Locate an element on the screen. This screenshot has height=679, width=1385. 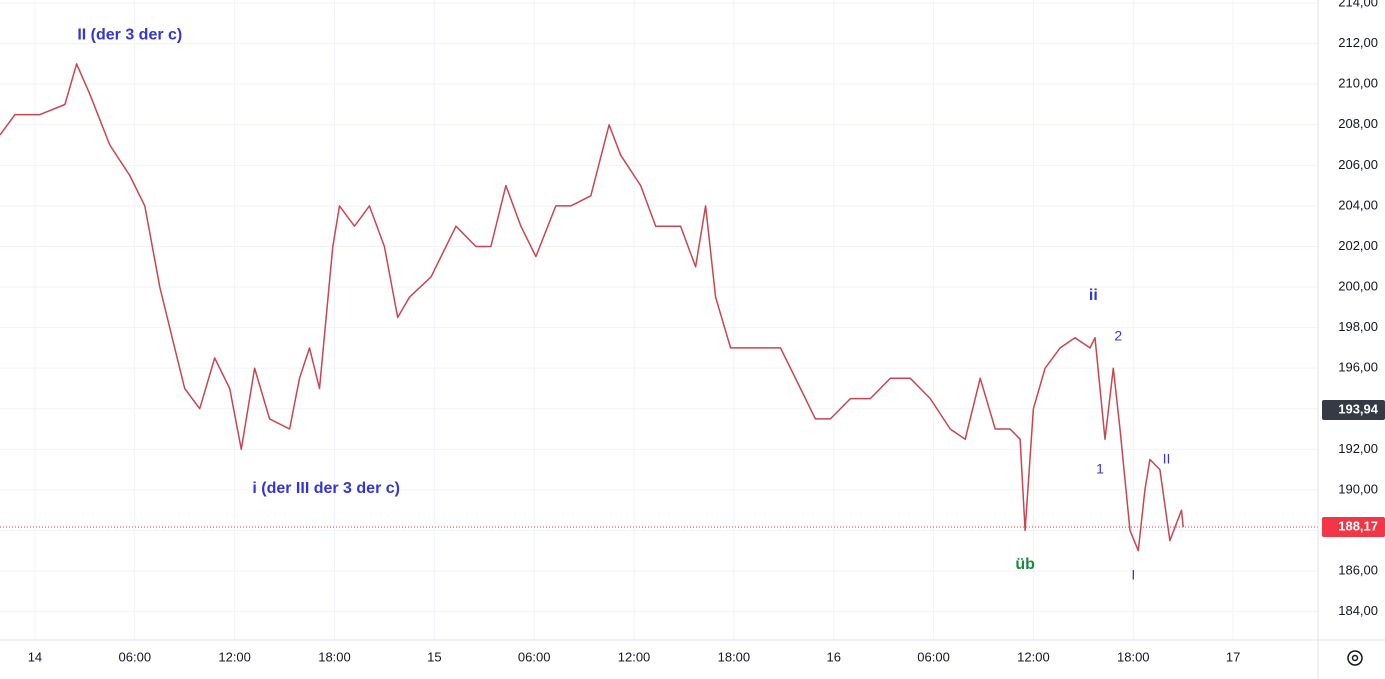
y-tick-label: 198,00 is located at coordinates (1358, 326).